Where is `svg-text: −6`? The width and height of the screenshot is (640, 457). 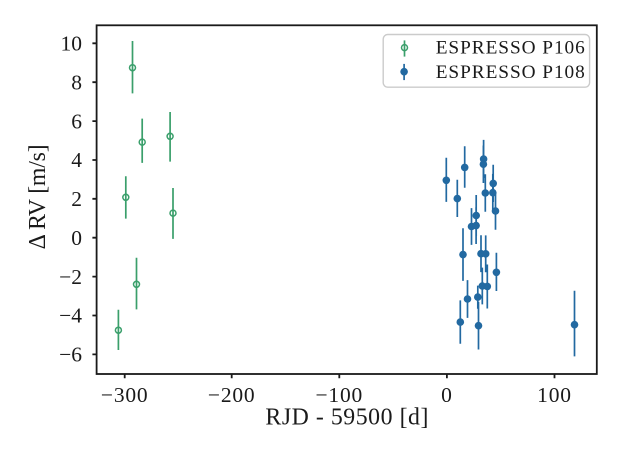 svg-text: −6 is located at coordinates (70, 355).